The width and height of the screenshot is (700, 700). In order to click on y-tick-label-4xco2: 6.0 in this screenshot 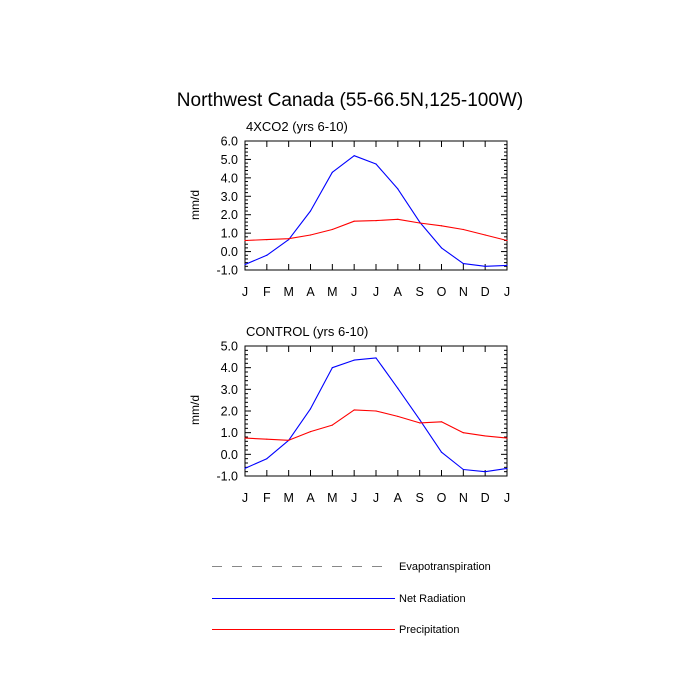, I will do `click(229, 142)`.